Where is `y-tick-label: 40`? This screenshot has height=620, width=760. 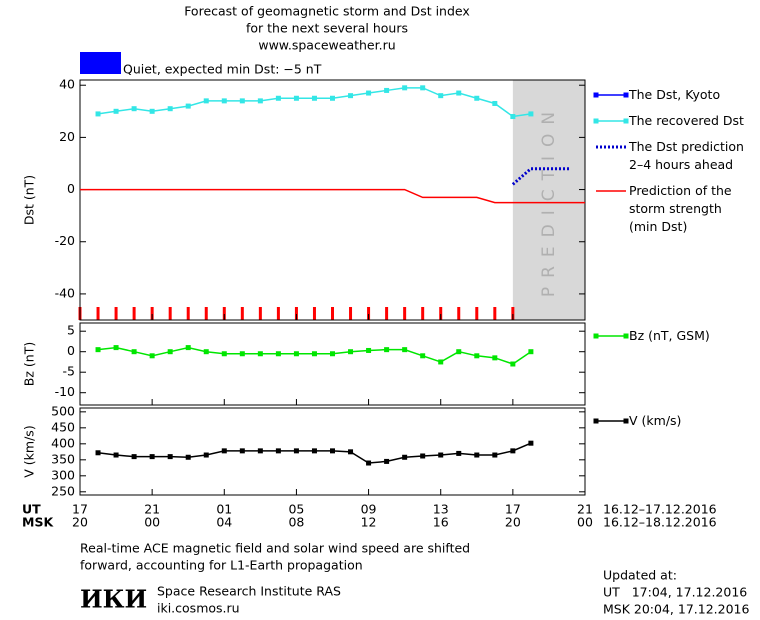
y-tick-label: 40 is located at coordinates (67, 84).